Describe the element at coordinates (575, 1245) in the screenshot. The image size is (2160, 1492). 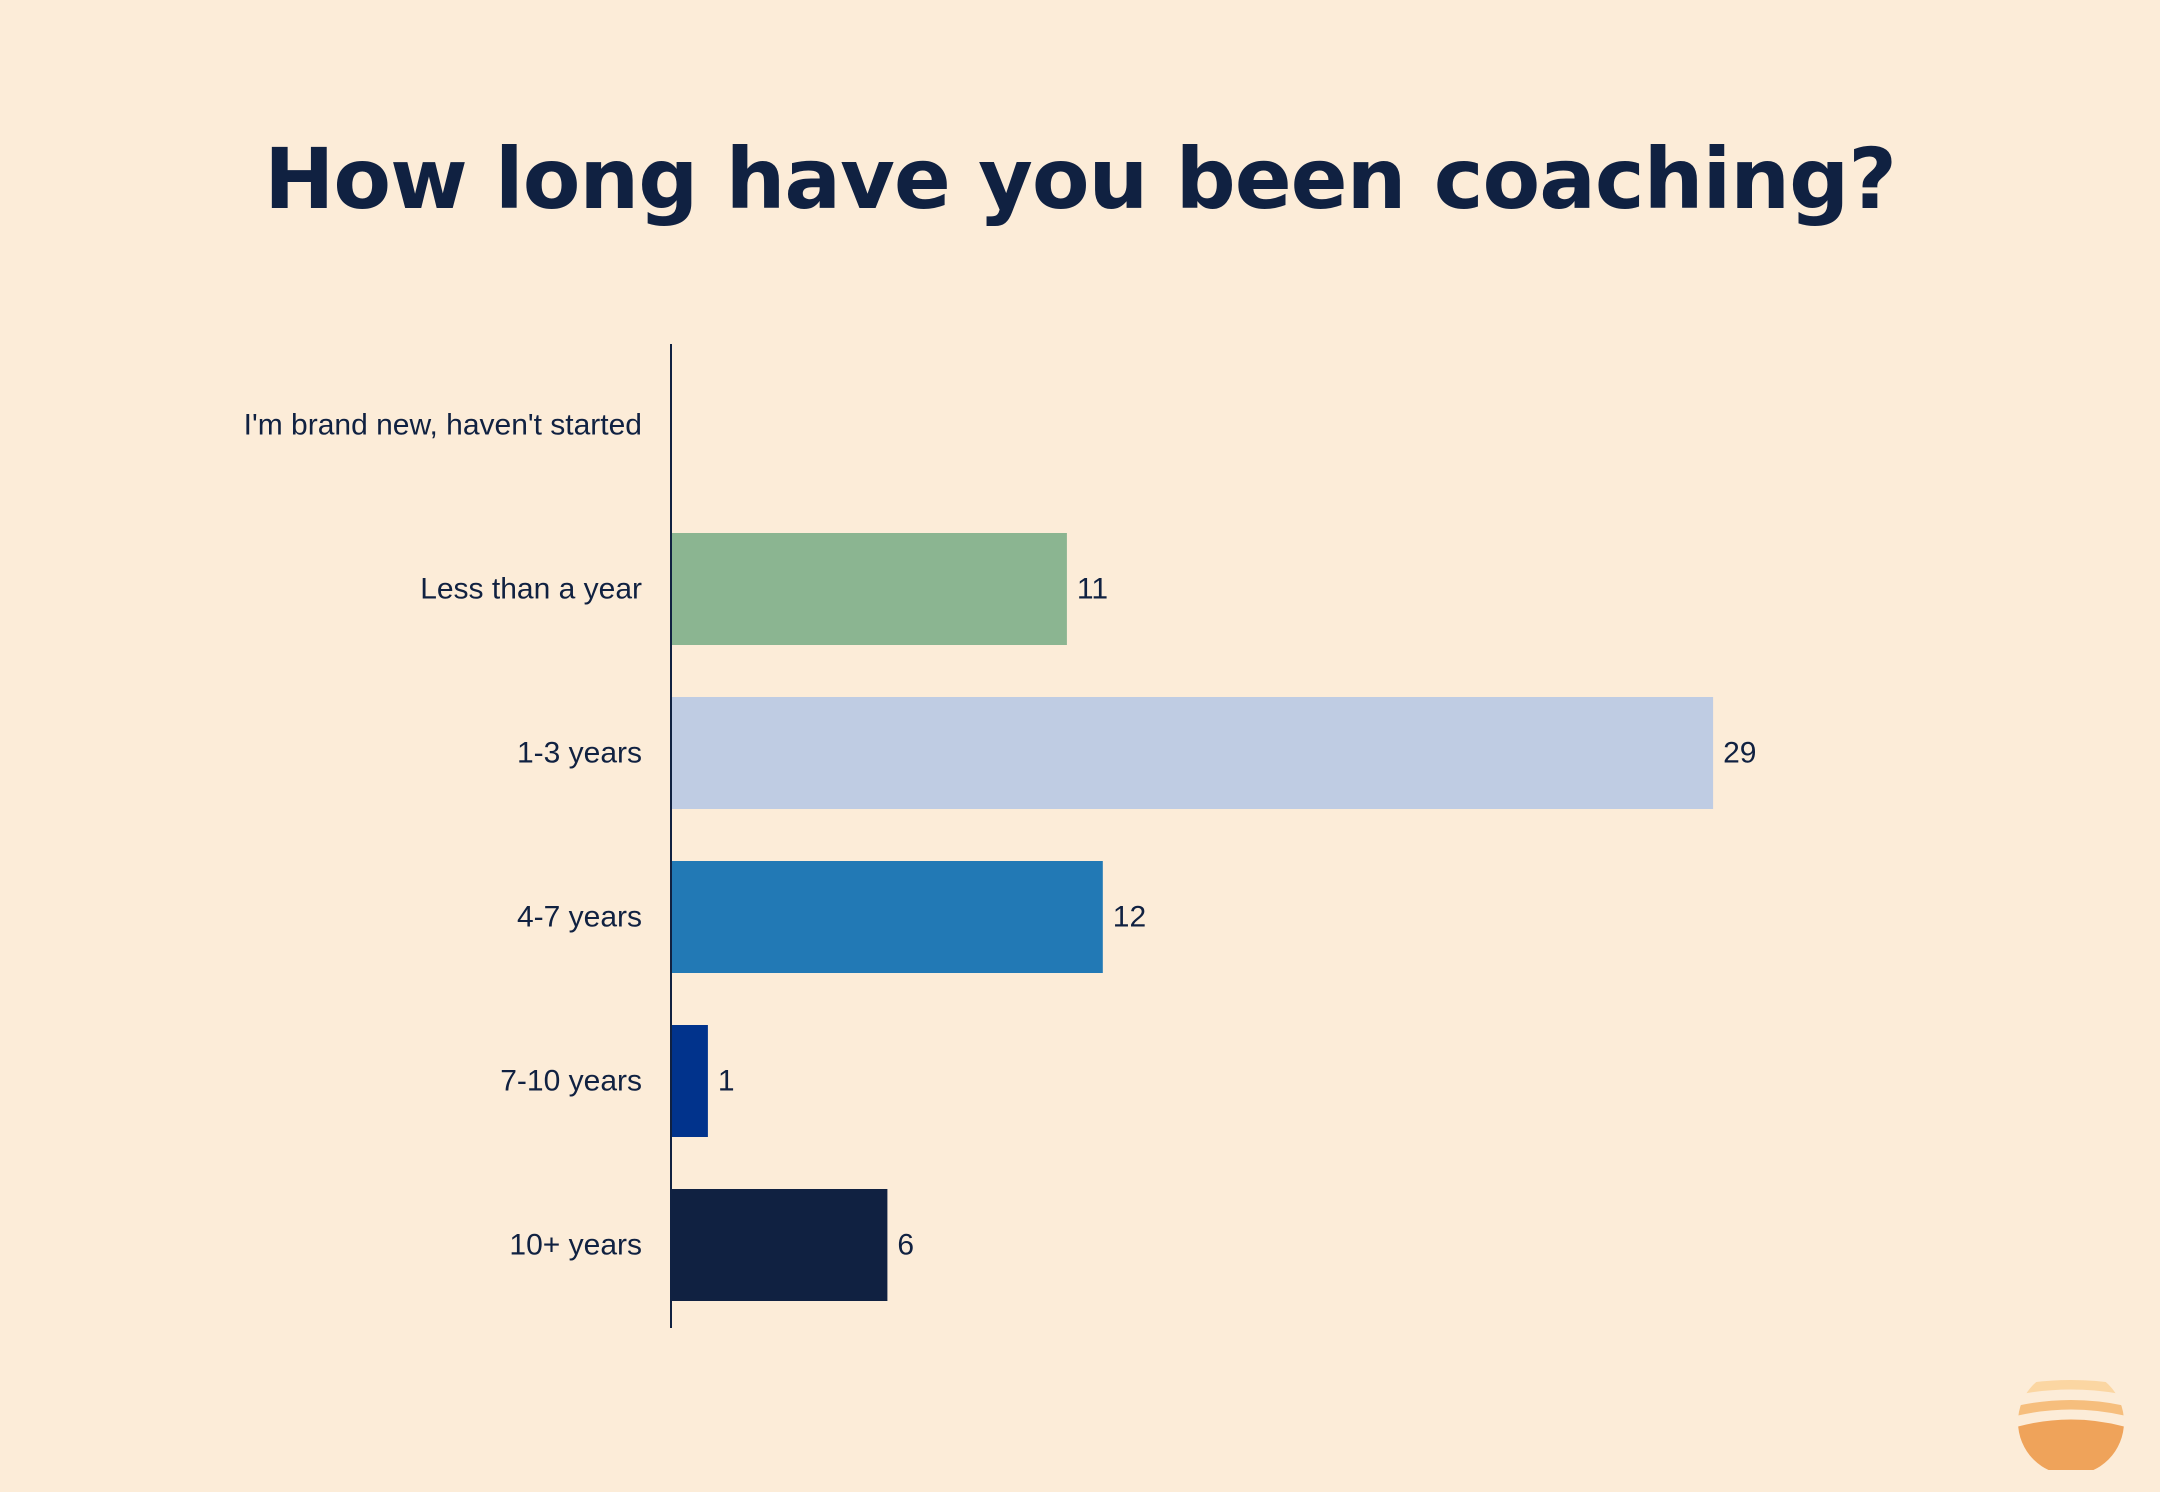
I see `category-label: 10+ years` at that location.